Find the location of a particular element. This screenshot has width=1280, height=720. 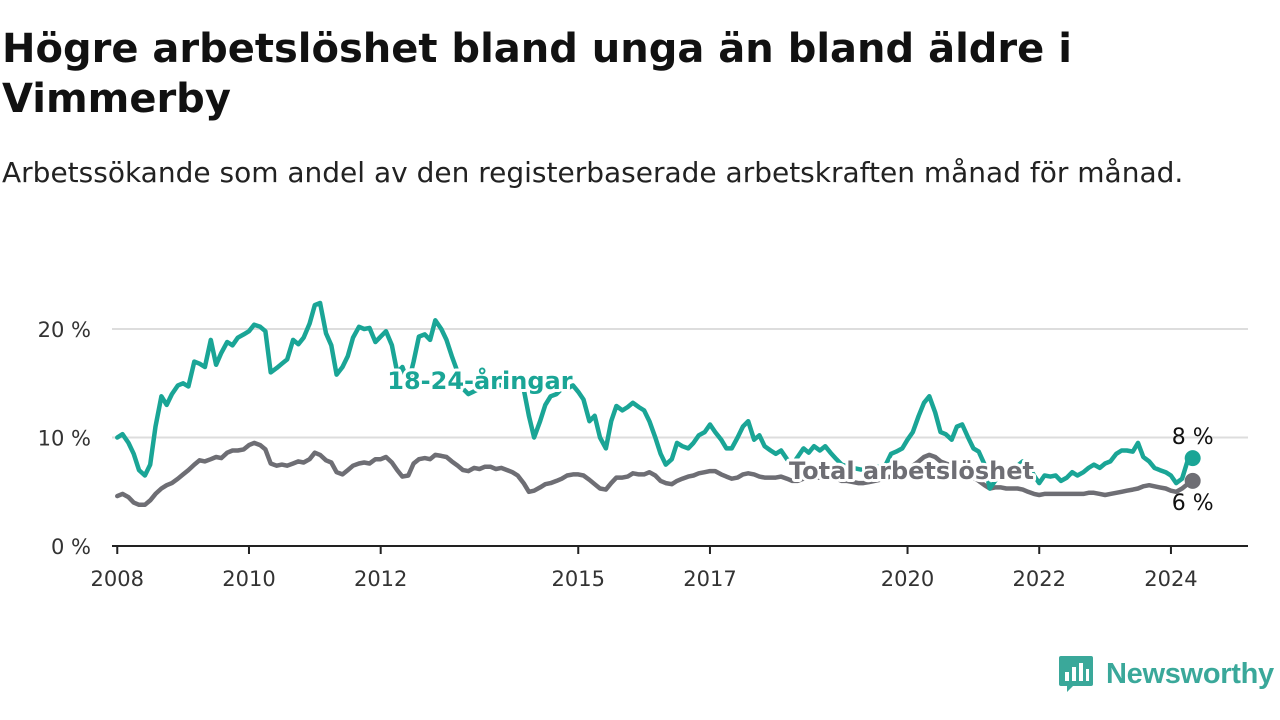

series-labels: 18-24-åringar 8 % Total arbetslöshet 6 % is located at coordinates (799, 439).